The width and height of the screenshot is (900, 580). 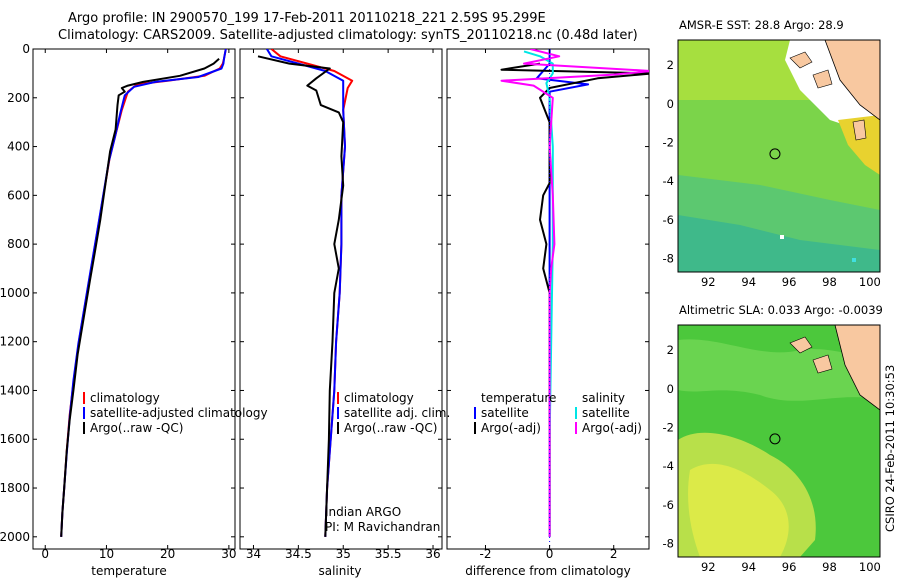 I want to click on x-tick-label: 35, so click(x=343, y=554).